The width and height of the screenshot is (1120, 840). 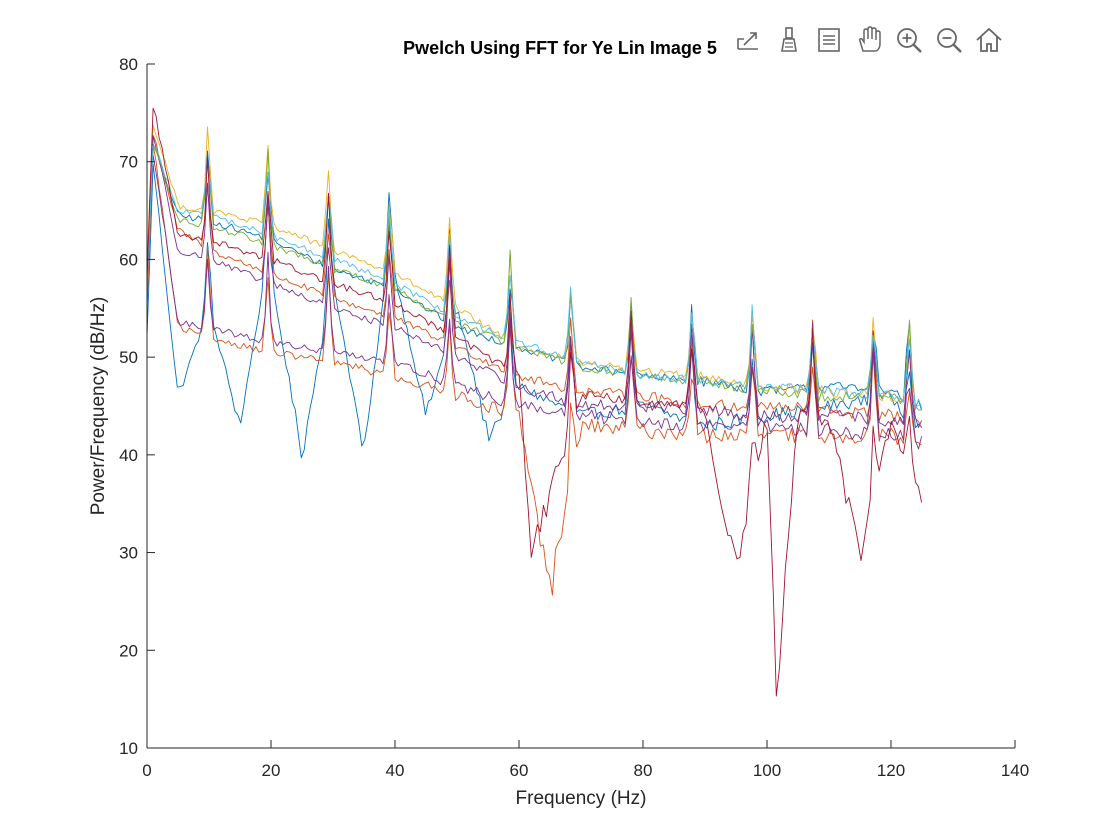 What do you see at coordinates (128, 357) in the screenshot?
I see `y-tick-label: 50` at bounding box center [128, 357].